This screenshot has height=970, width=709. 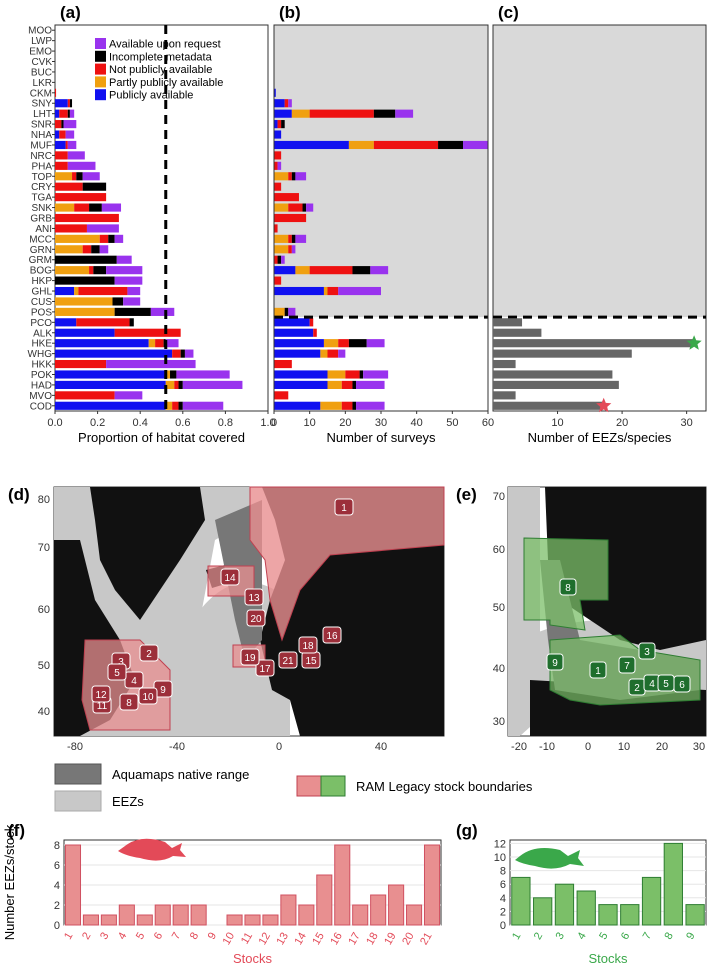 What do you see at coordinates (282, 939) in the screenshot?
I see `x-tick-label-f: 13` at bounding box center [282, 939].